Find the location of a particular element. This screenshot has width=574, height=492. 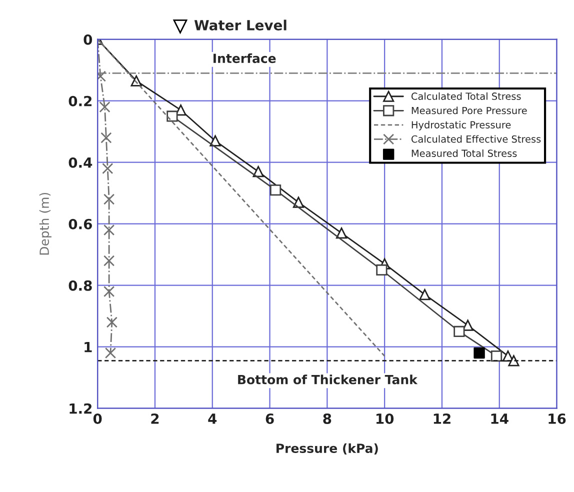

legend-label: Calculated Total Stress is located at coordinates (466, 96).